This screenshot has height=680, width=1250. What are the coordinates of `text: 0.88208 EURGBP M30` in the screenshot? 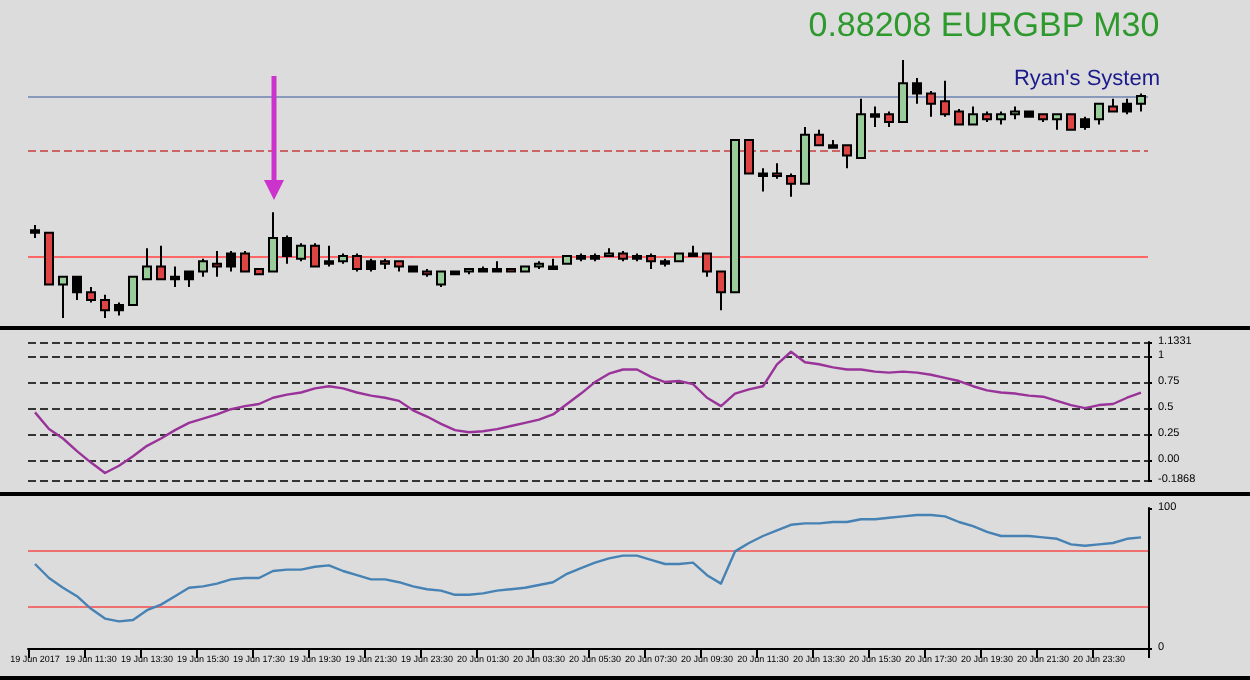 It's located at (984, 25).